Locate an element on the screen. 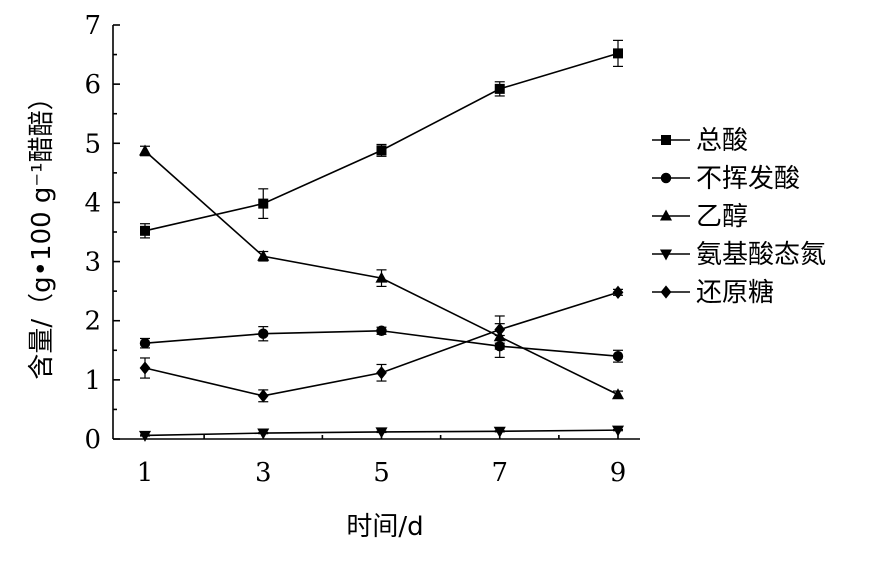  y-tick-label: 0 is located at coordinates (92, 440).